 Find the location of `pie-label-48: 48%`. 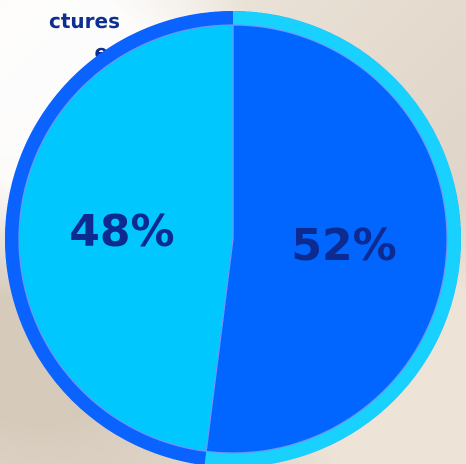

pie-label-48: 48% is located at coordinates (121, 231).